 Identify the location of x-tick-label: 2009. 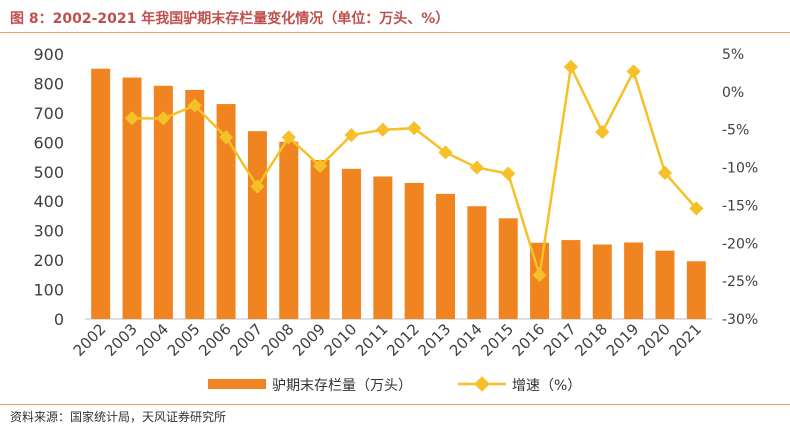
(309, 340).